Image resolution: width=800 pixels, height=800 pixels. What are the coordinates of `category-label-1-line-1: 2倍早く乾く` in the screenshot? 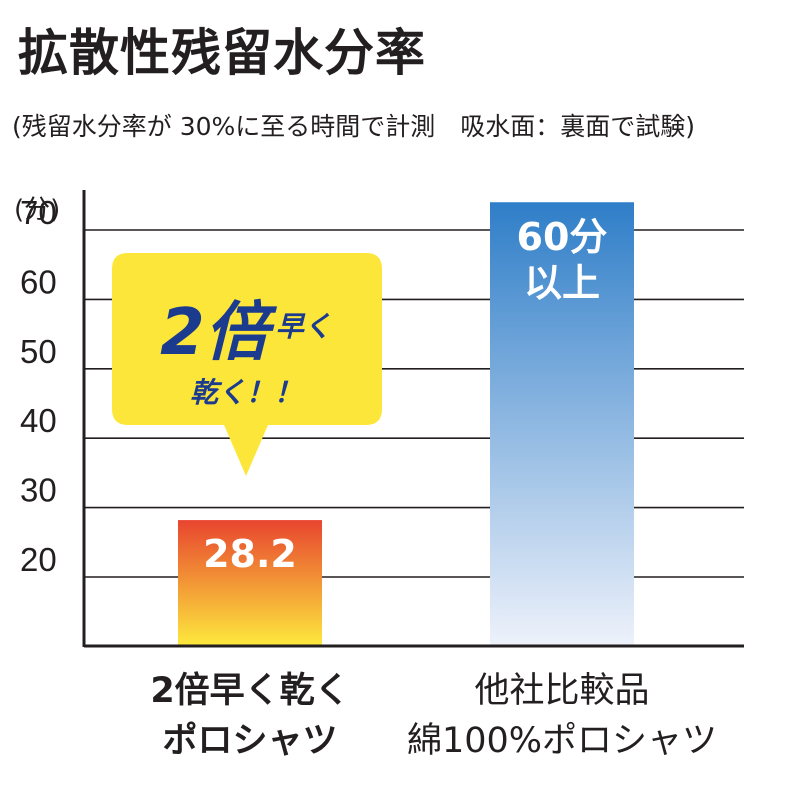 It's located at (249, 691).